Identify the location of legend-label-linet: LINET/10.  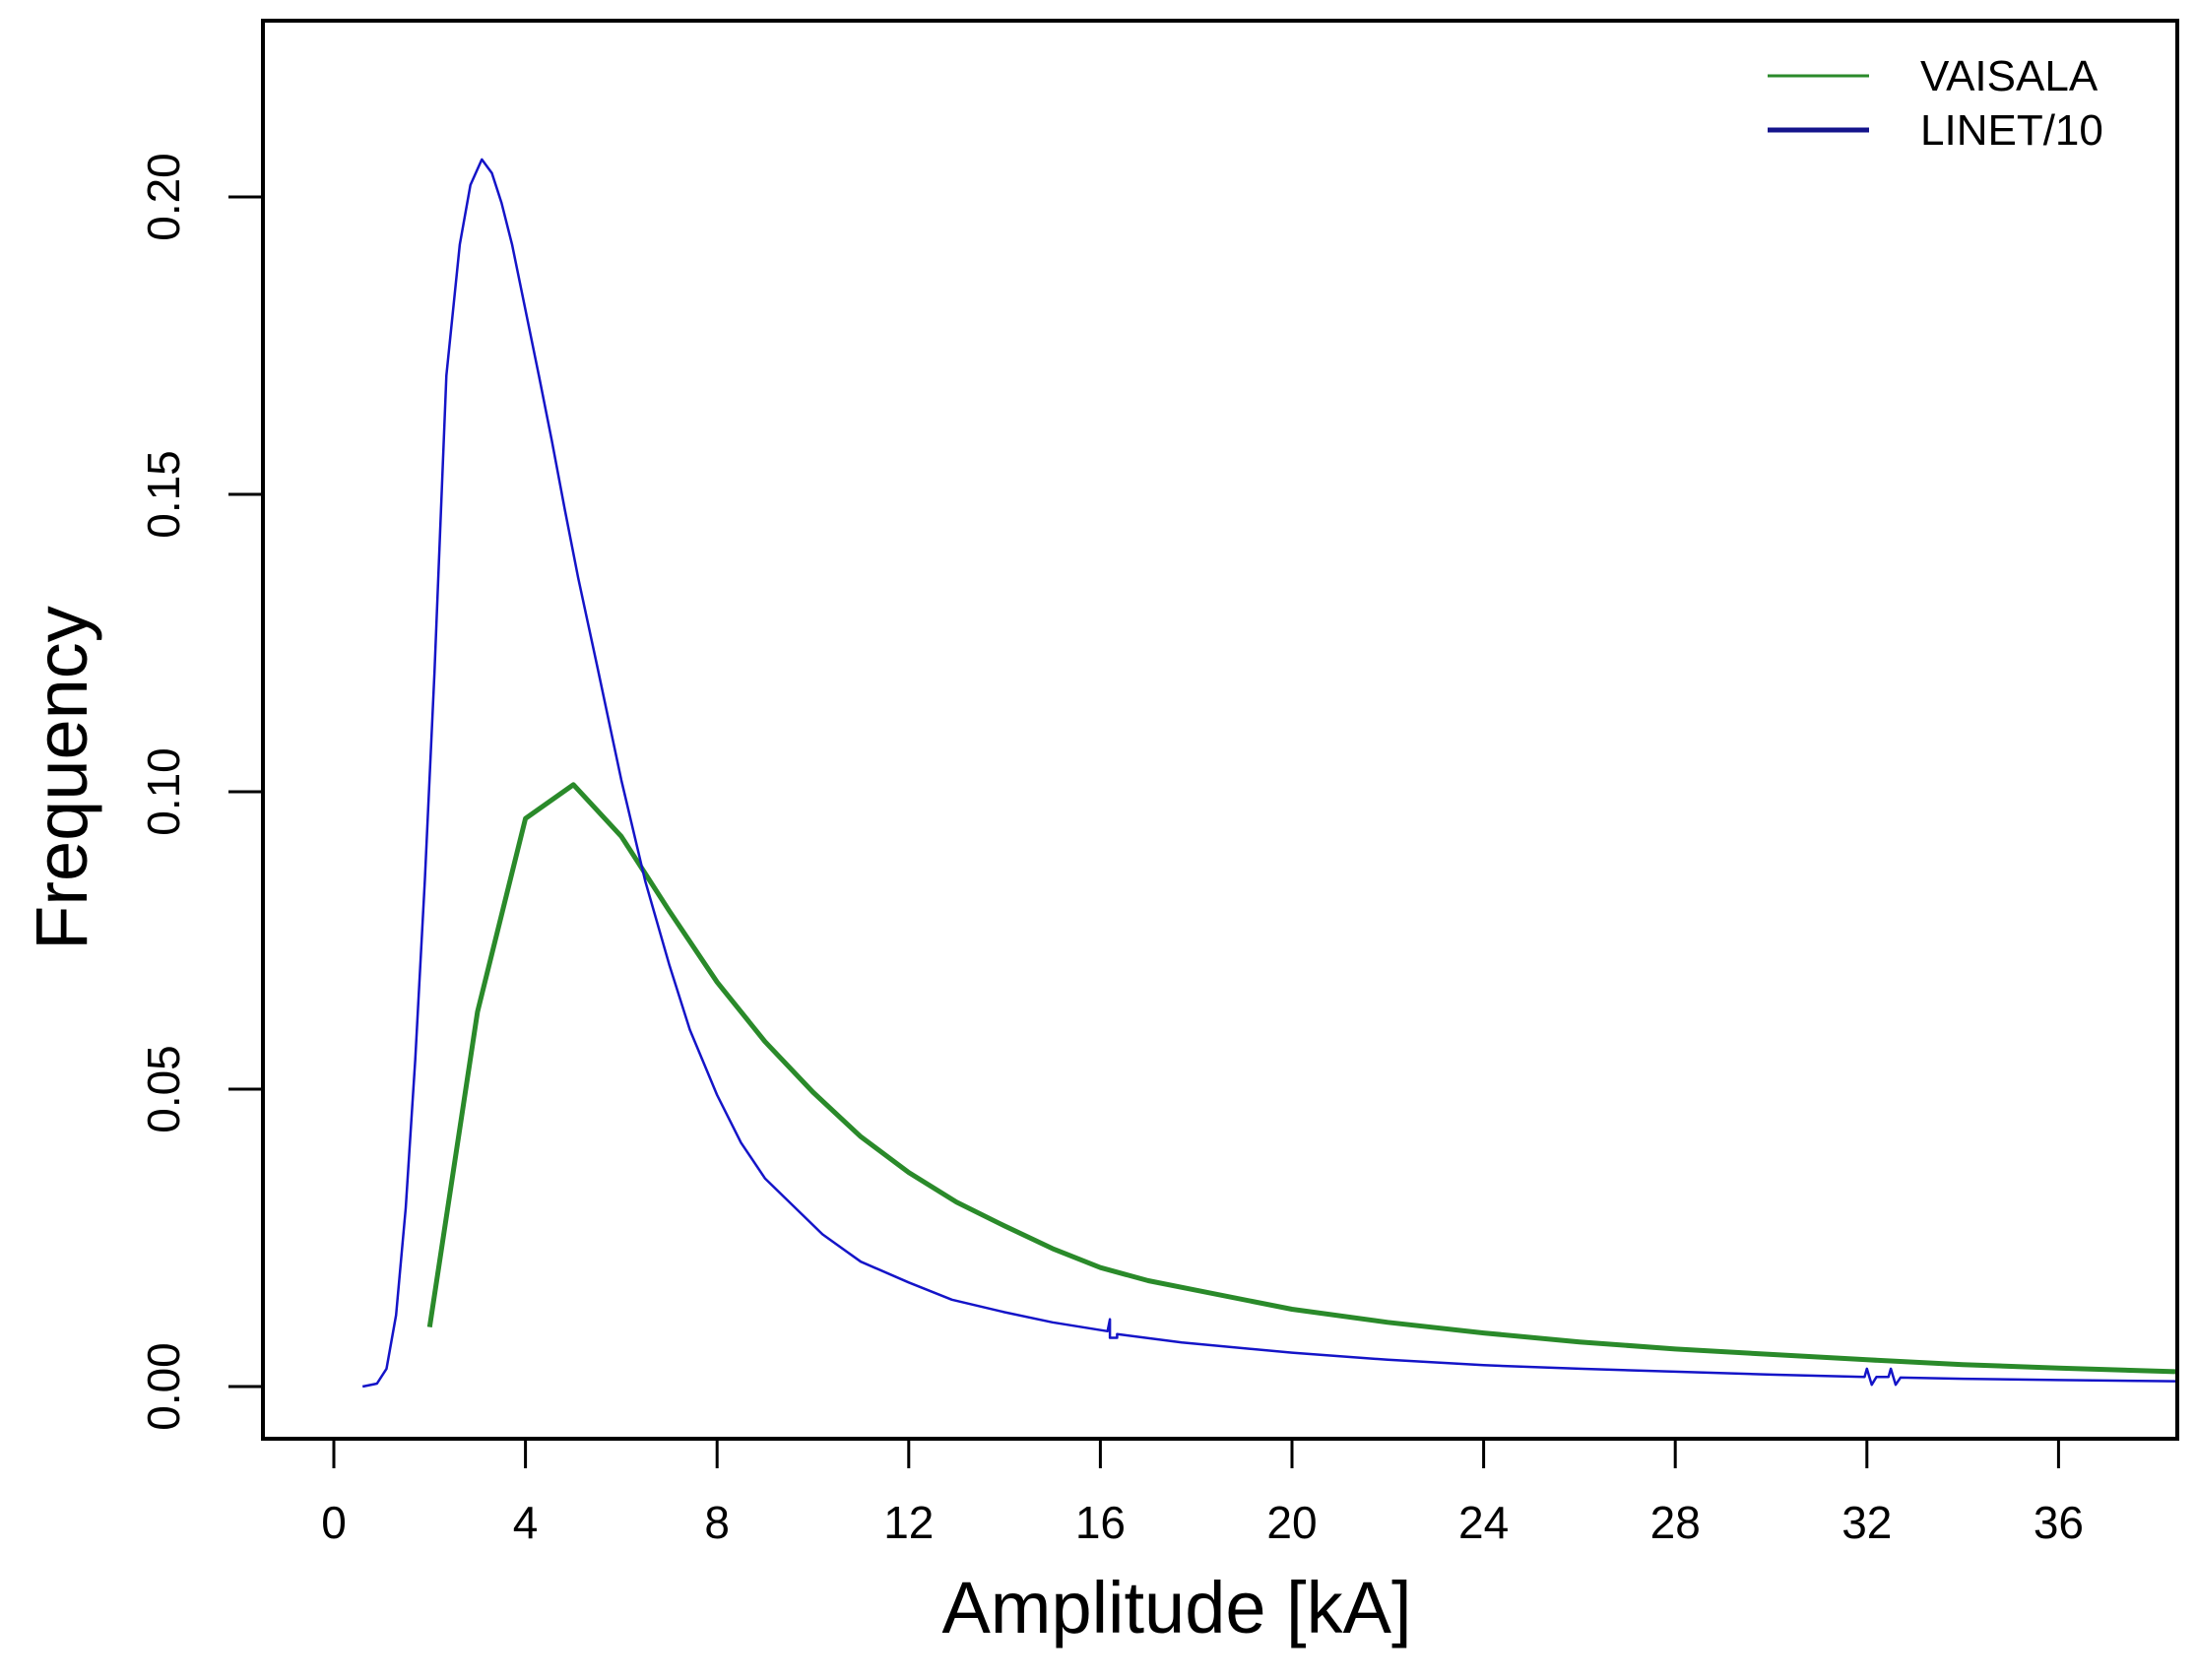
(2012, 130).